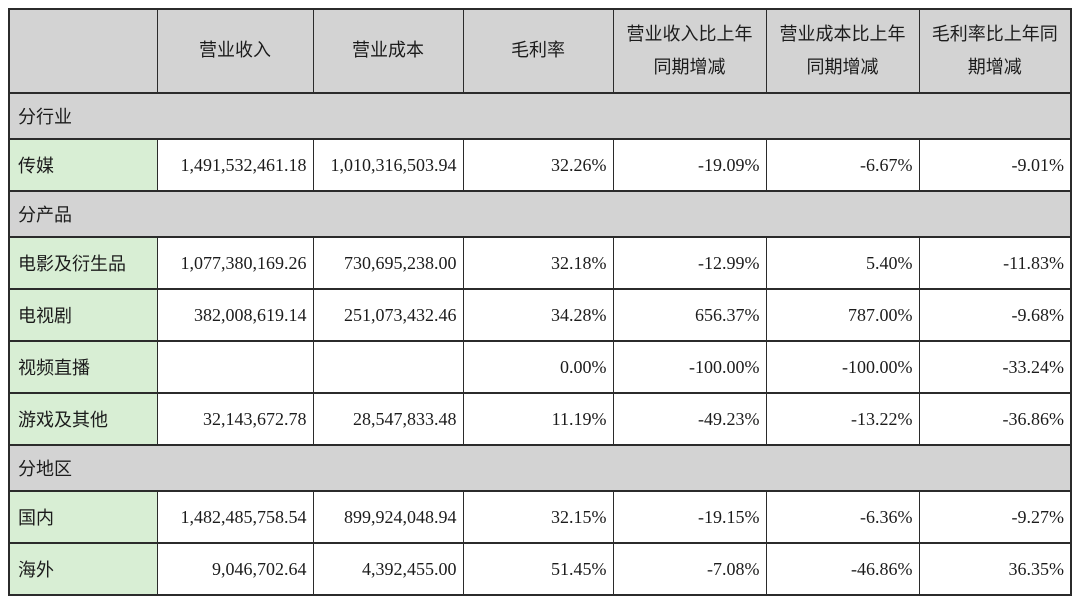  I want to click on cell-revenue-yoy: 656.37%, so click(689, 315).